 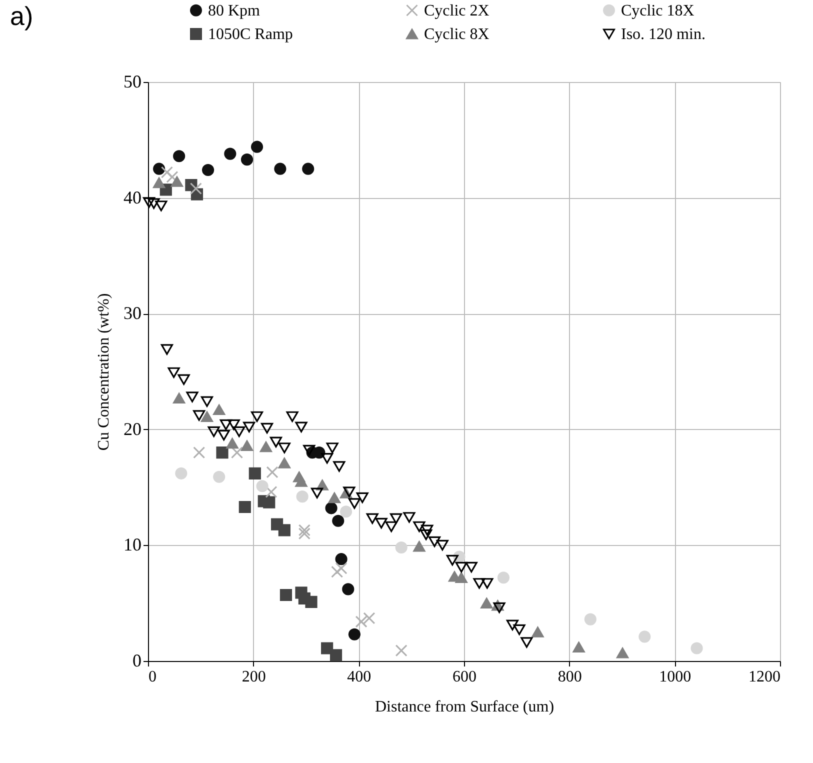 What do you see at coordinates (104, 372) in the screenshot?
I see `y-axis-title: Cu Concentration (wt%)` at bounding box center [104, 372].